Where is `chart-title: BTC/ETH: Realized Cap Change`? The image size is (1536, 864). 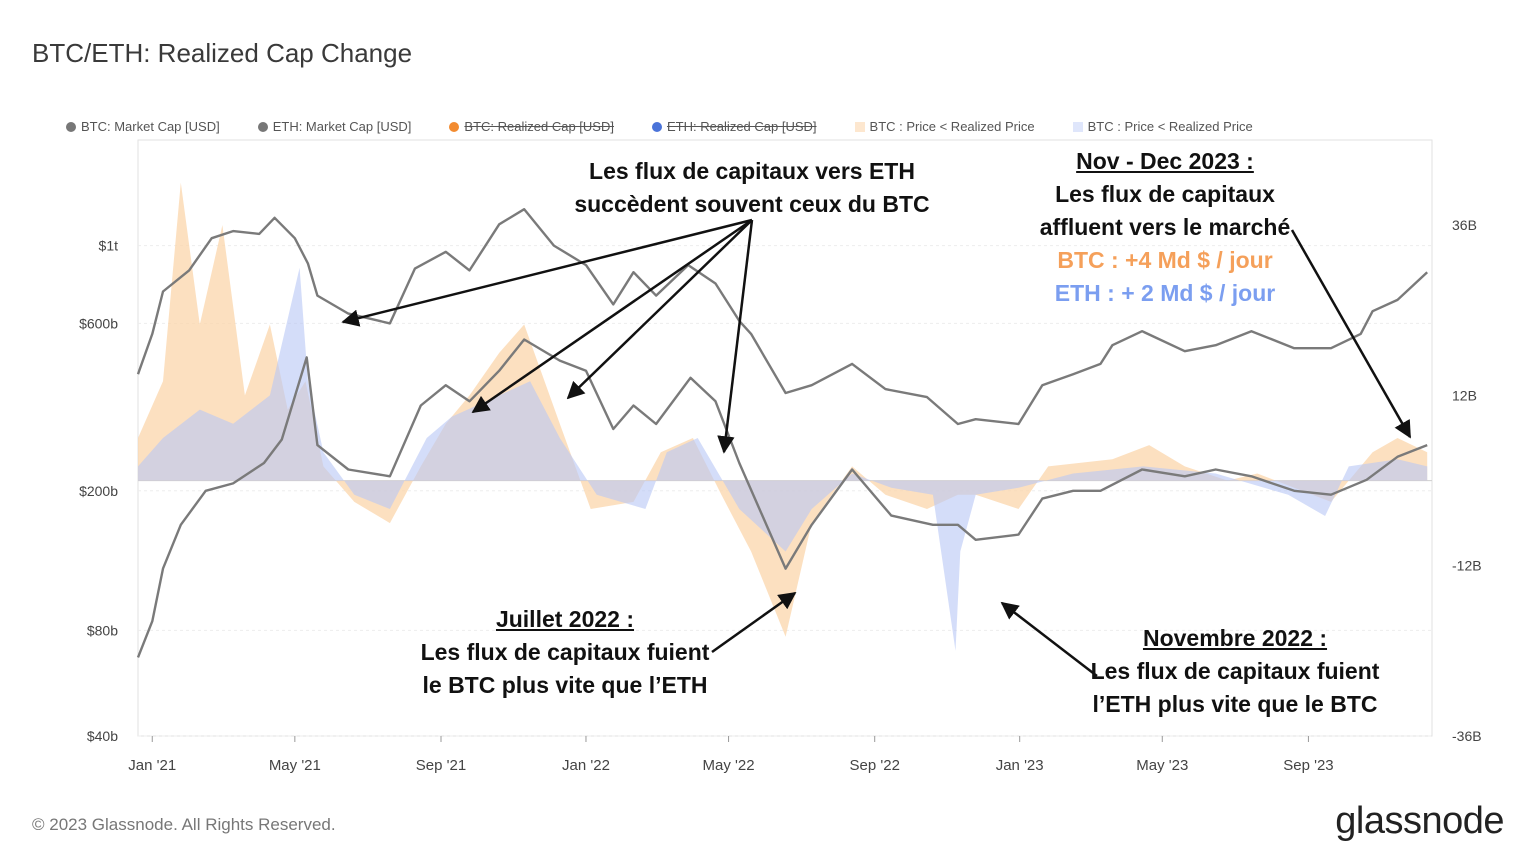 chart-title: BTC/ETH: Realized Cap Change is located at coordinates (222, 53).